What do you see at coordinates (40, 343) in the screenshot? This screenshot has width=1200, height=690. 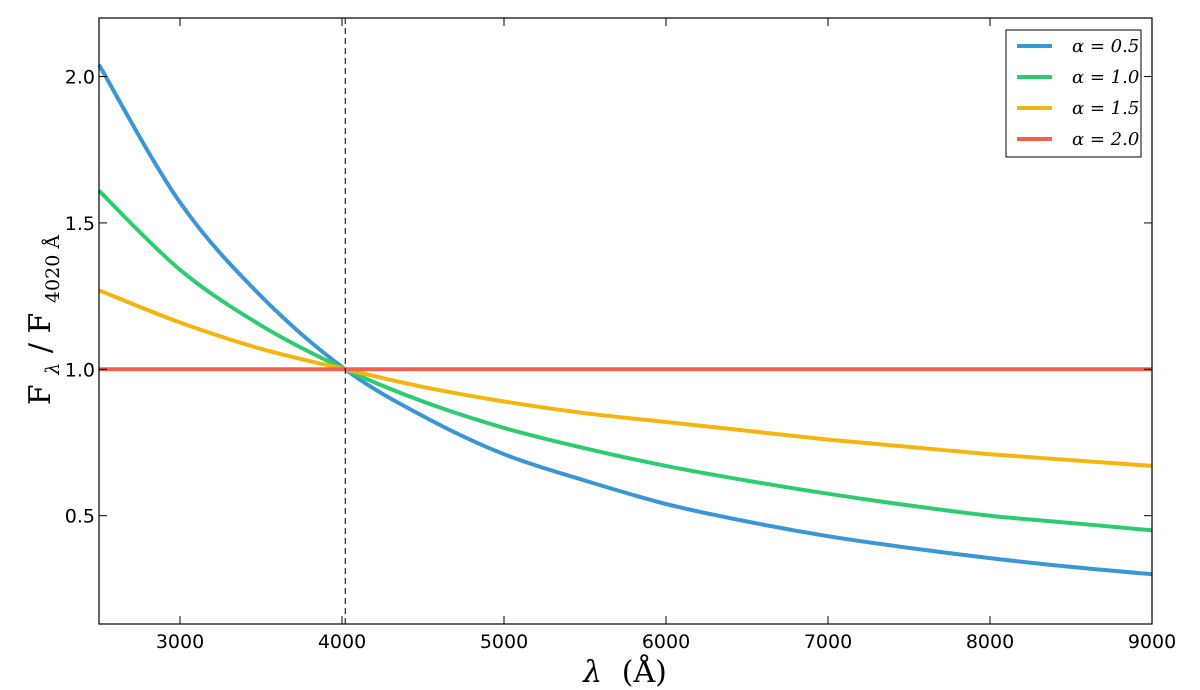 I see `y-axis-sep: /` at bounding box center [40, 343].